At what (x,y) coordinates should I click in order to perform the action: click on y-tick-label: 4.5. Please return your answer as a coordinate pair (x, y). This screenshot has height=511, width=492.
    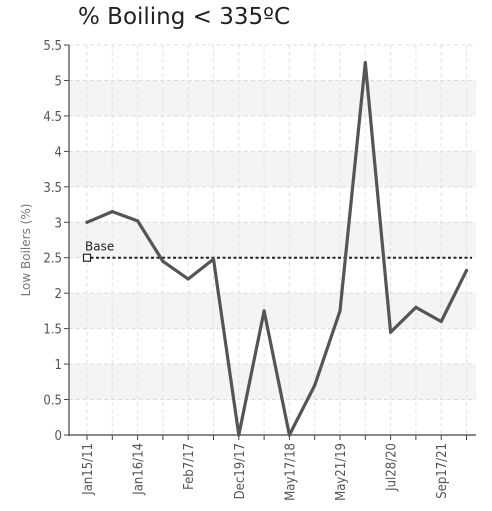
    Looking at the image, I should click on (52, 117).